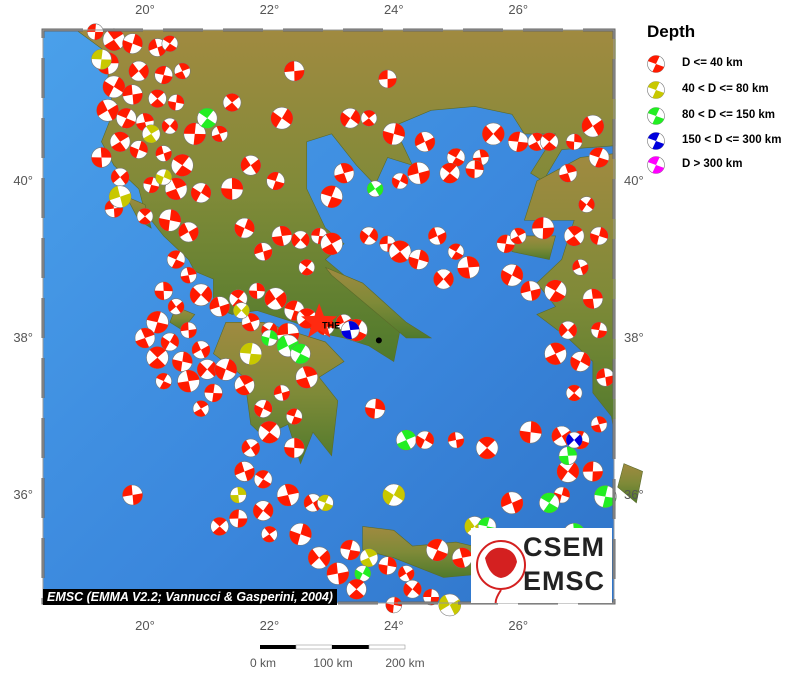  I want to click on legend-item: D <= 40 km, so click(719, 64).